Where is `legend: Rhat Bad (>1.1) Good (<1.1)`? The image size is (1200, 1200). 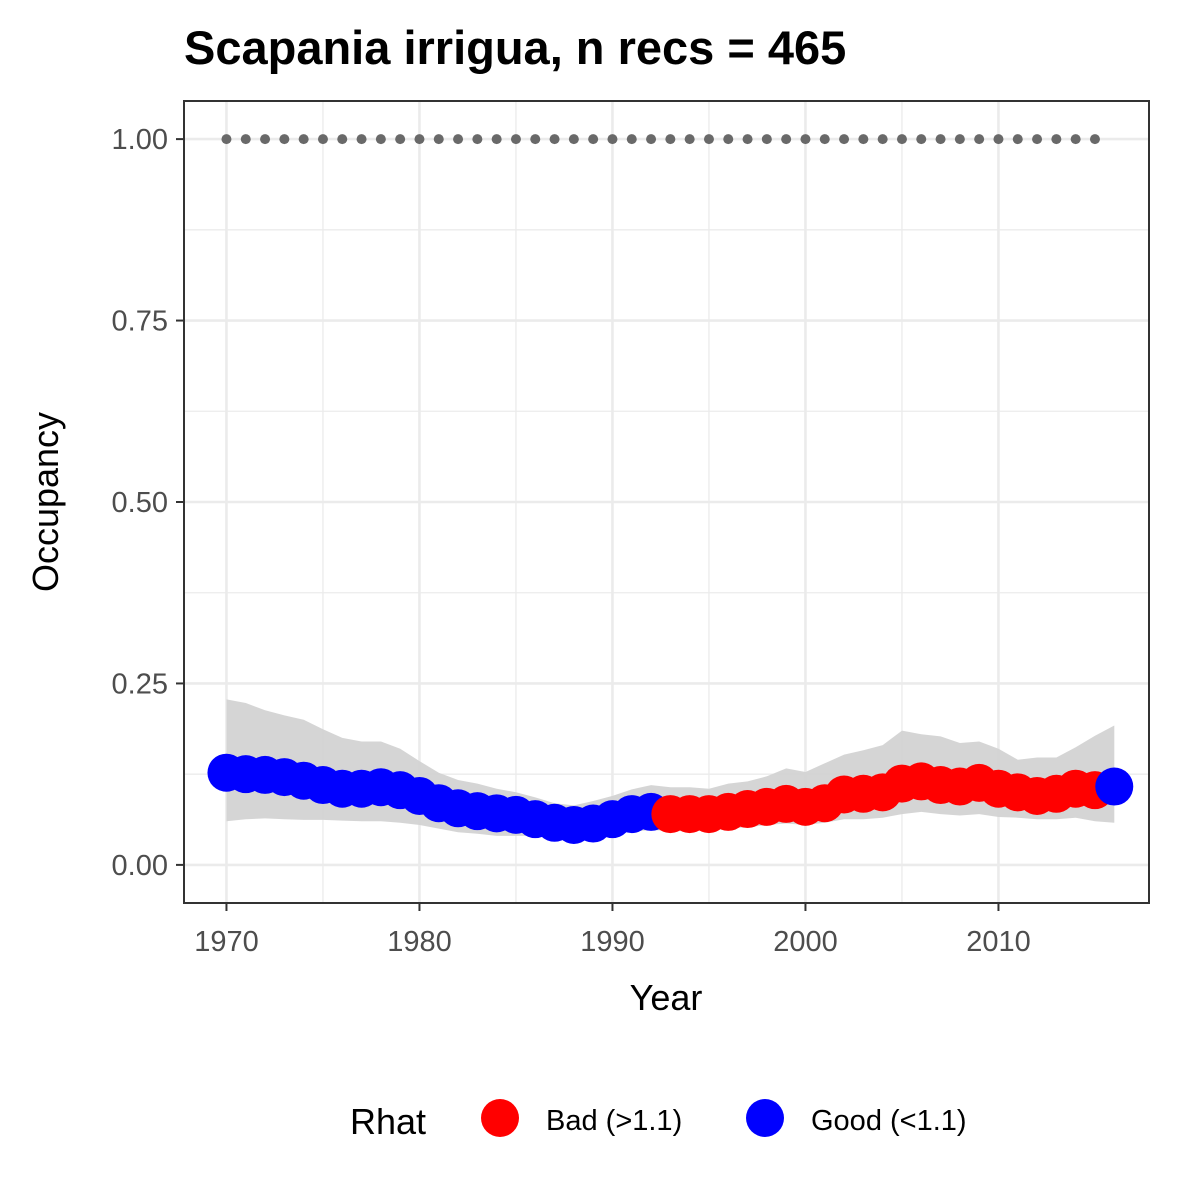
legend: Rhat Bad (>1.1) Good (<1.1) is located at coordinates (658, 1120).